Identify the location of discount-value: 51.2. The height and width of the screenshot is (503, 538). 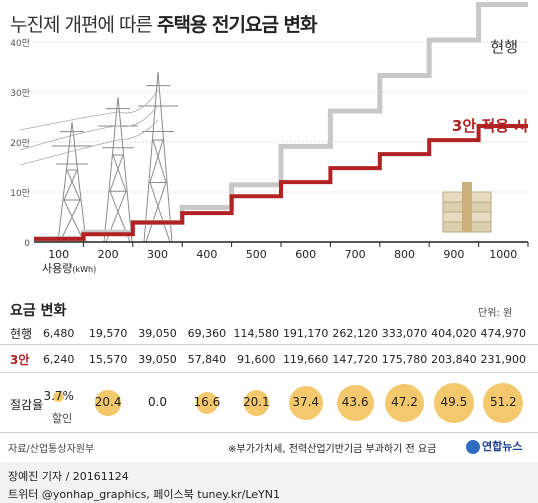
(503, 402).